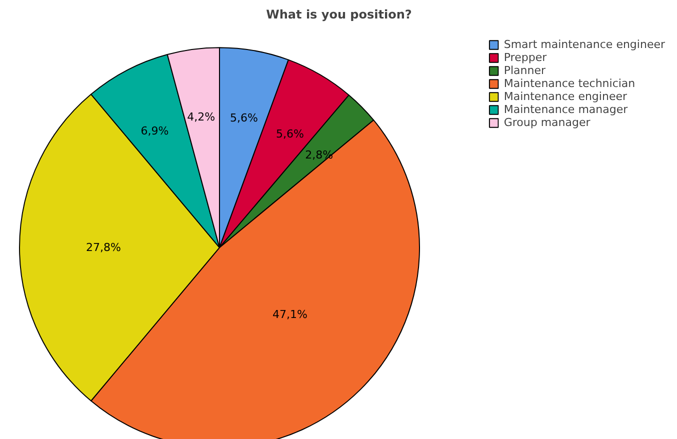 This screenshot has width=677, height=439. What do you see at coordinates (103, 247) in the screenshot?
I see `data-label: 27,8%` at bounding box center [103, 247].